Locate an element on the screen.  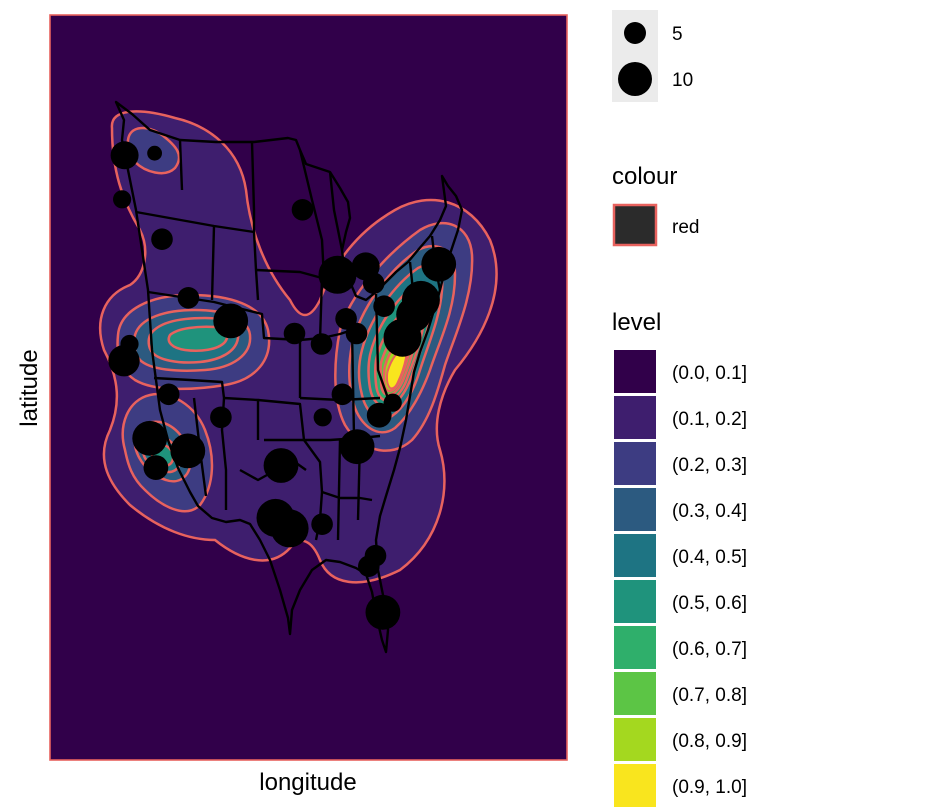
level-legend-title: level is located at coordinates (636, 322).